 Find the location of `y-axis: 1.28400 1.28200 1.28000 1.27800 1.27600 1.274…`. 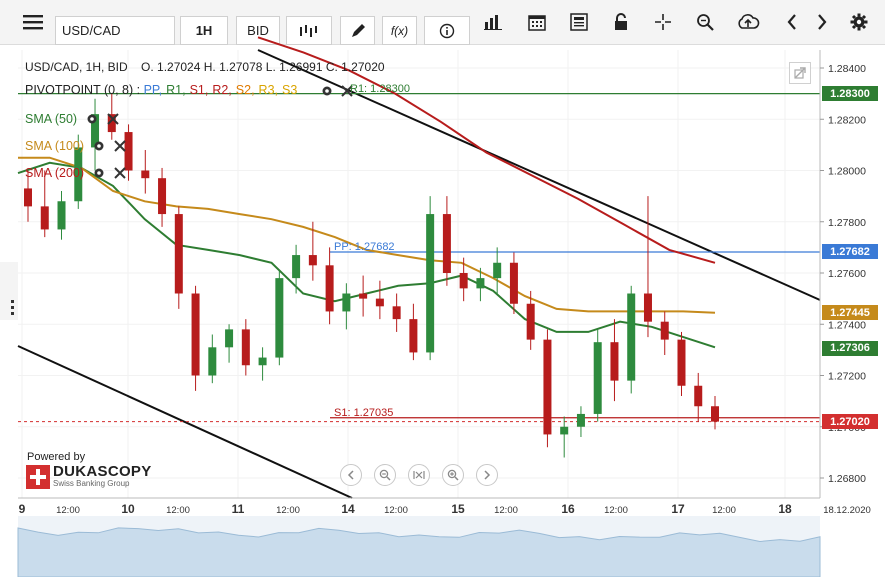

y-axis: 1.28400 1.28200 1.28000 1.27800 1.27600 1.274… is located at coordinates (842, 274).